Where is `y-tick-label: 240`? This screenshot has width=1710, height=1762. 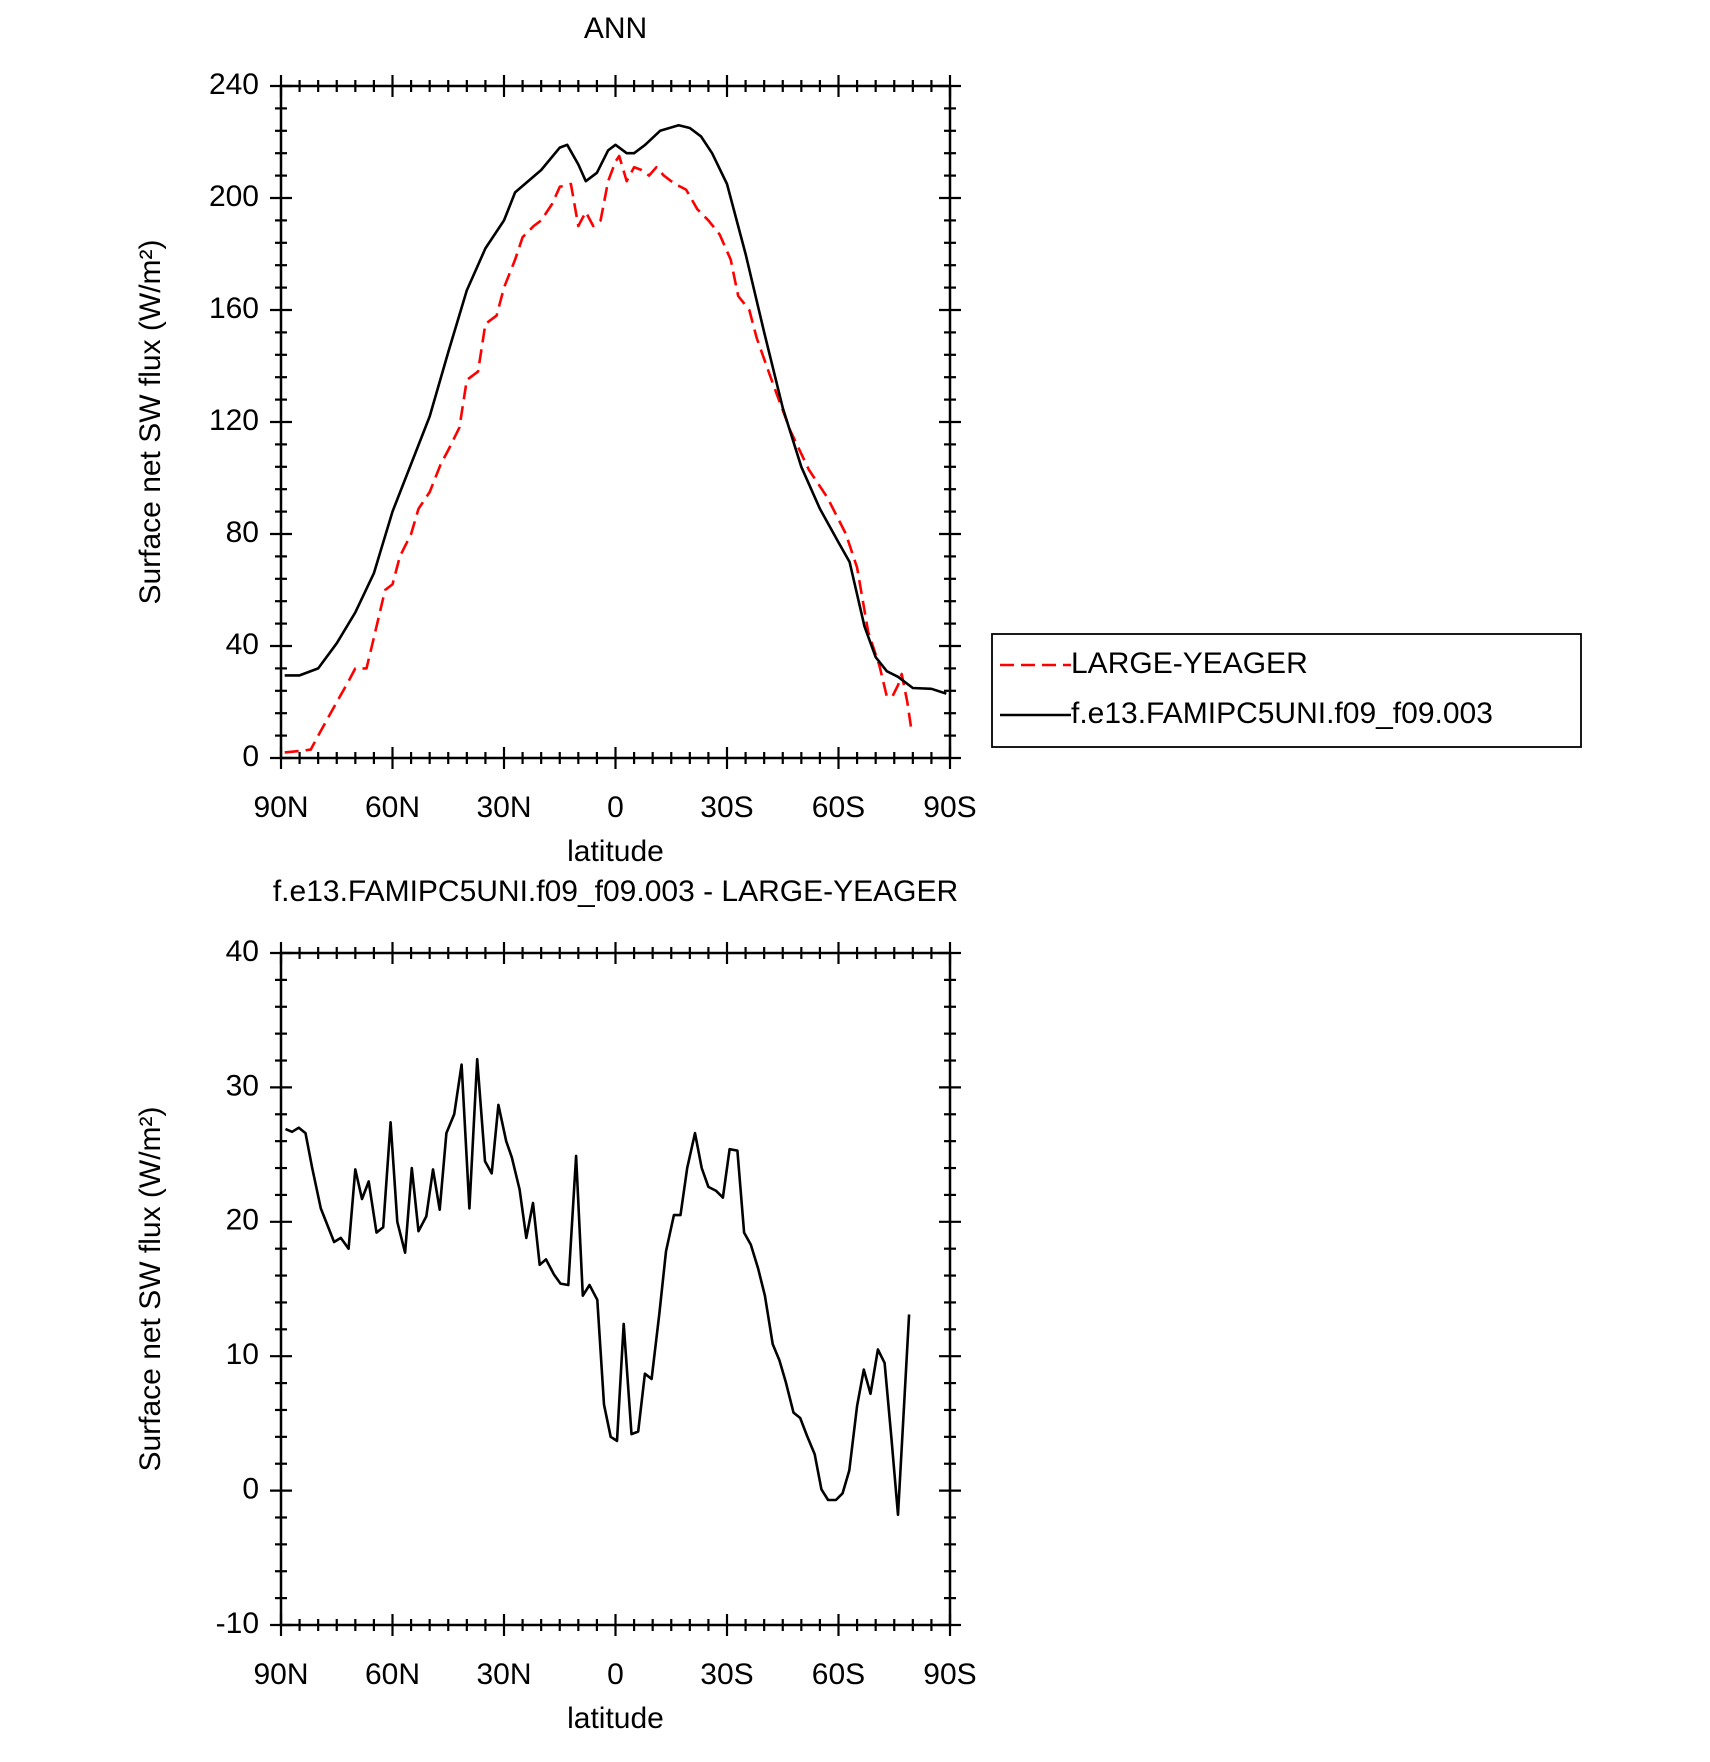
y-tick-label: 240 is located at coordinates (234, 84).